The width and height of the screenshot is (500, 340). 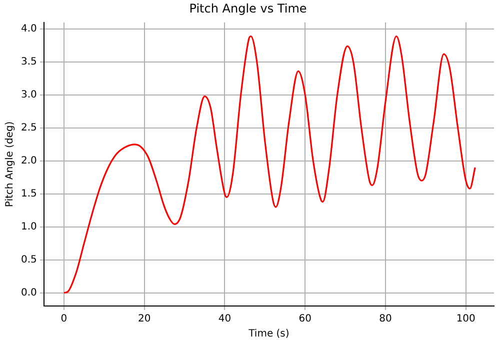 I want to click on y-tick-label: 4.0, so click(x=28, y=29).